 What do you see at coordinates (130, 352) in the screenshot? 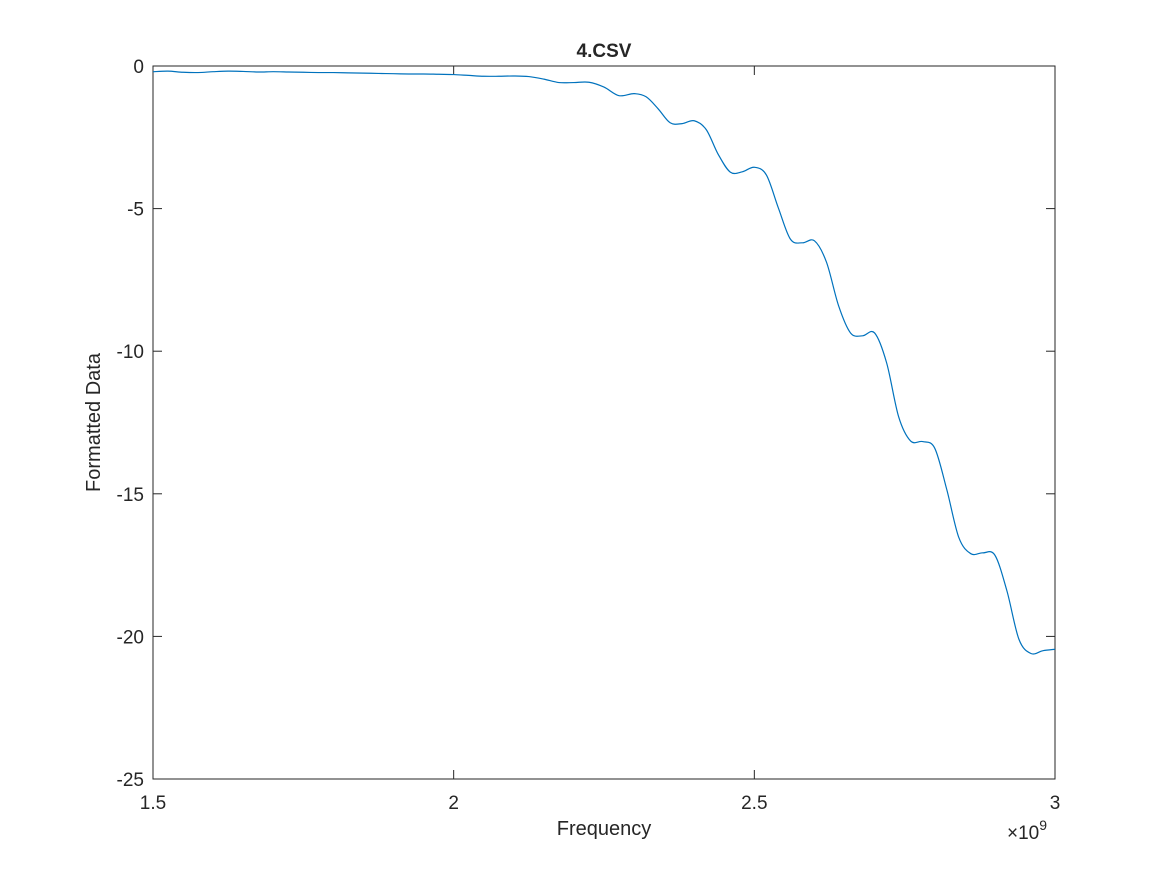
I see `y-tick-label: -10` at bounding box center [130, 352].